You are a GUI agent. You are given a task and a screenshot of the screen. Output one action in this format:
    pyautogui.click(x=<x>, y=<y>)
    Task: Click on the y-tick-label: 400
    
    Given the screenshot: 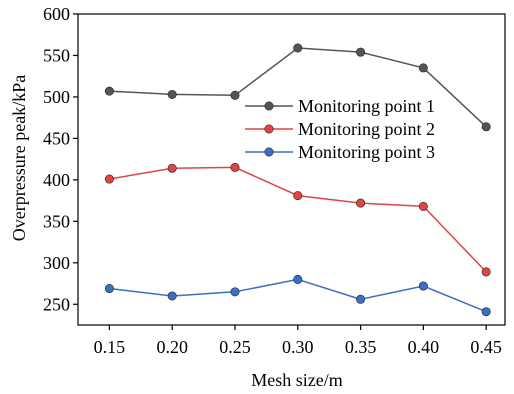 What is the action you would take?
    pyautogui.click(x=56, y=180)
    